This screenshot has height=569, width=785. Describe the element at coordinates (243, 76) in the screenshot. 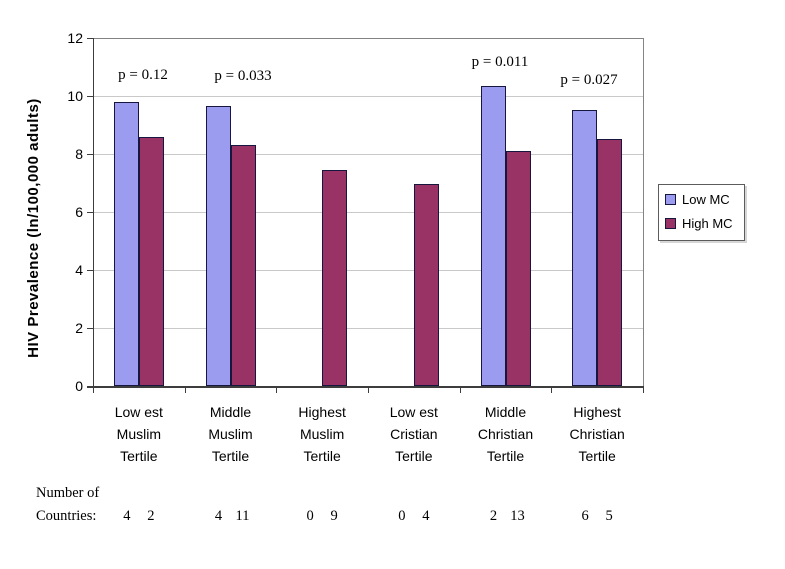

I see `p-value-label-2: p = 0.033` at that location.